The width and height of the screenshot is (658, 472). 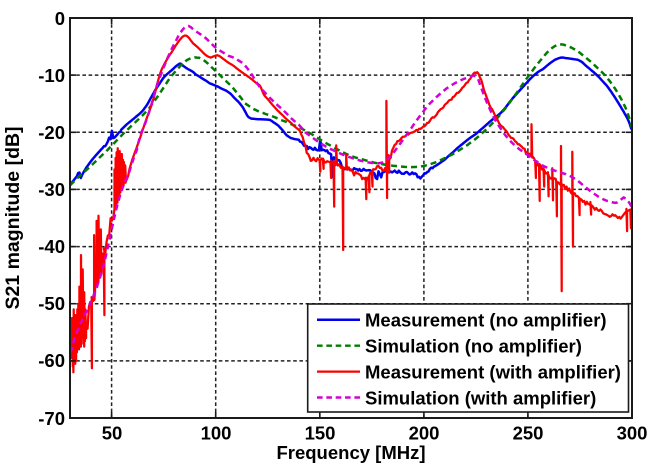 I want to click on svg-text: -30, so click(x=51, y=189).